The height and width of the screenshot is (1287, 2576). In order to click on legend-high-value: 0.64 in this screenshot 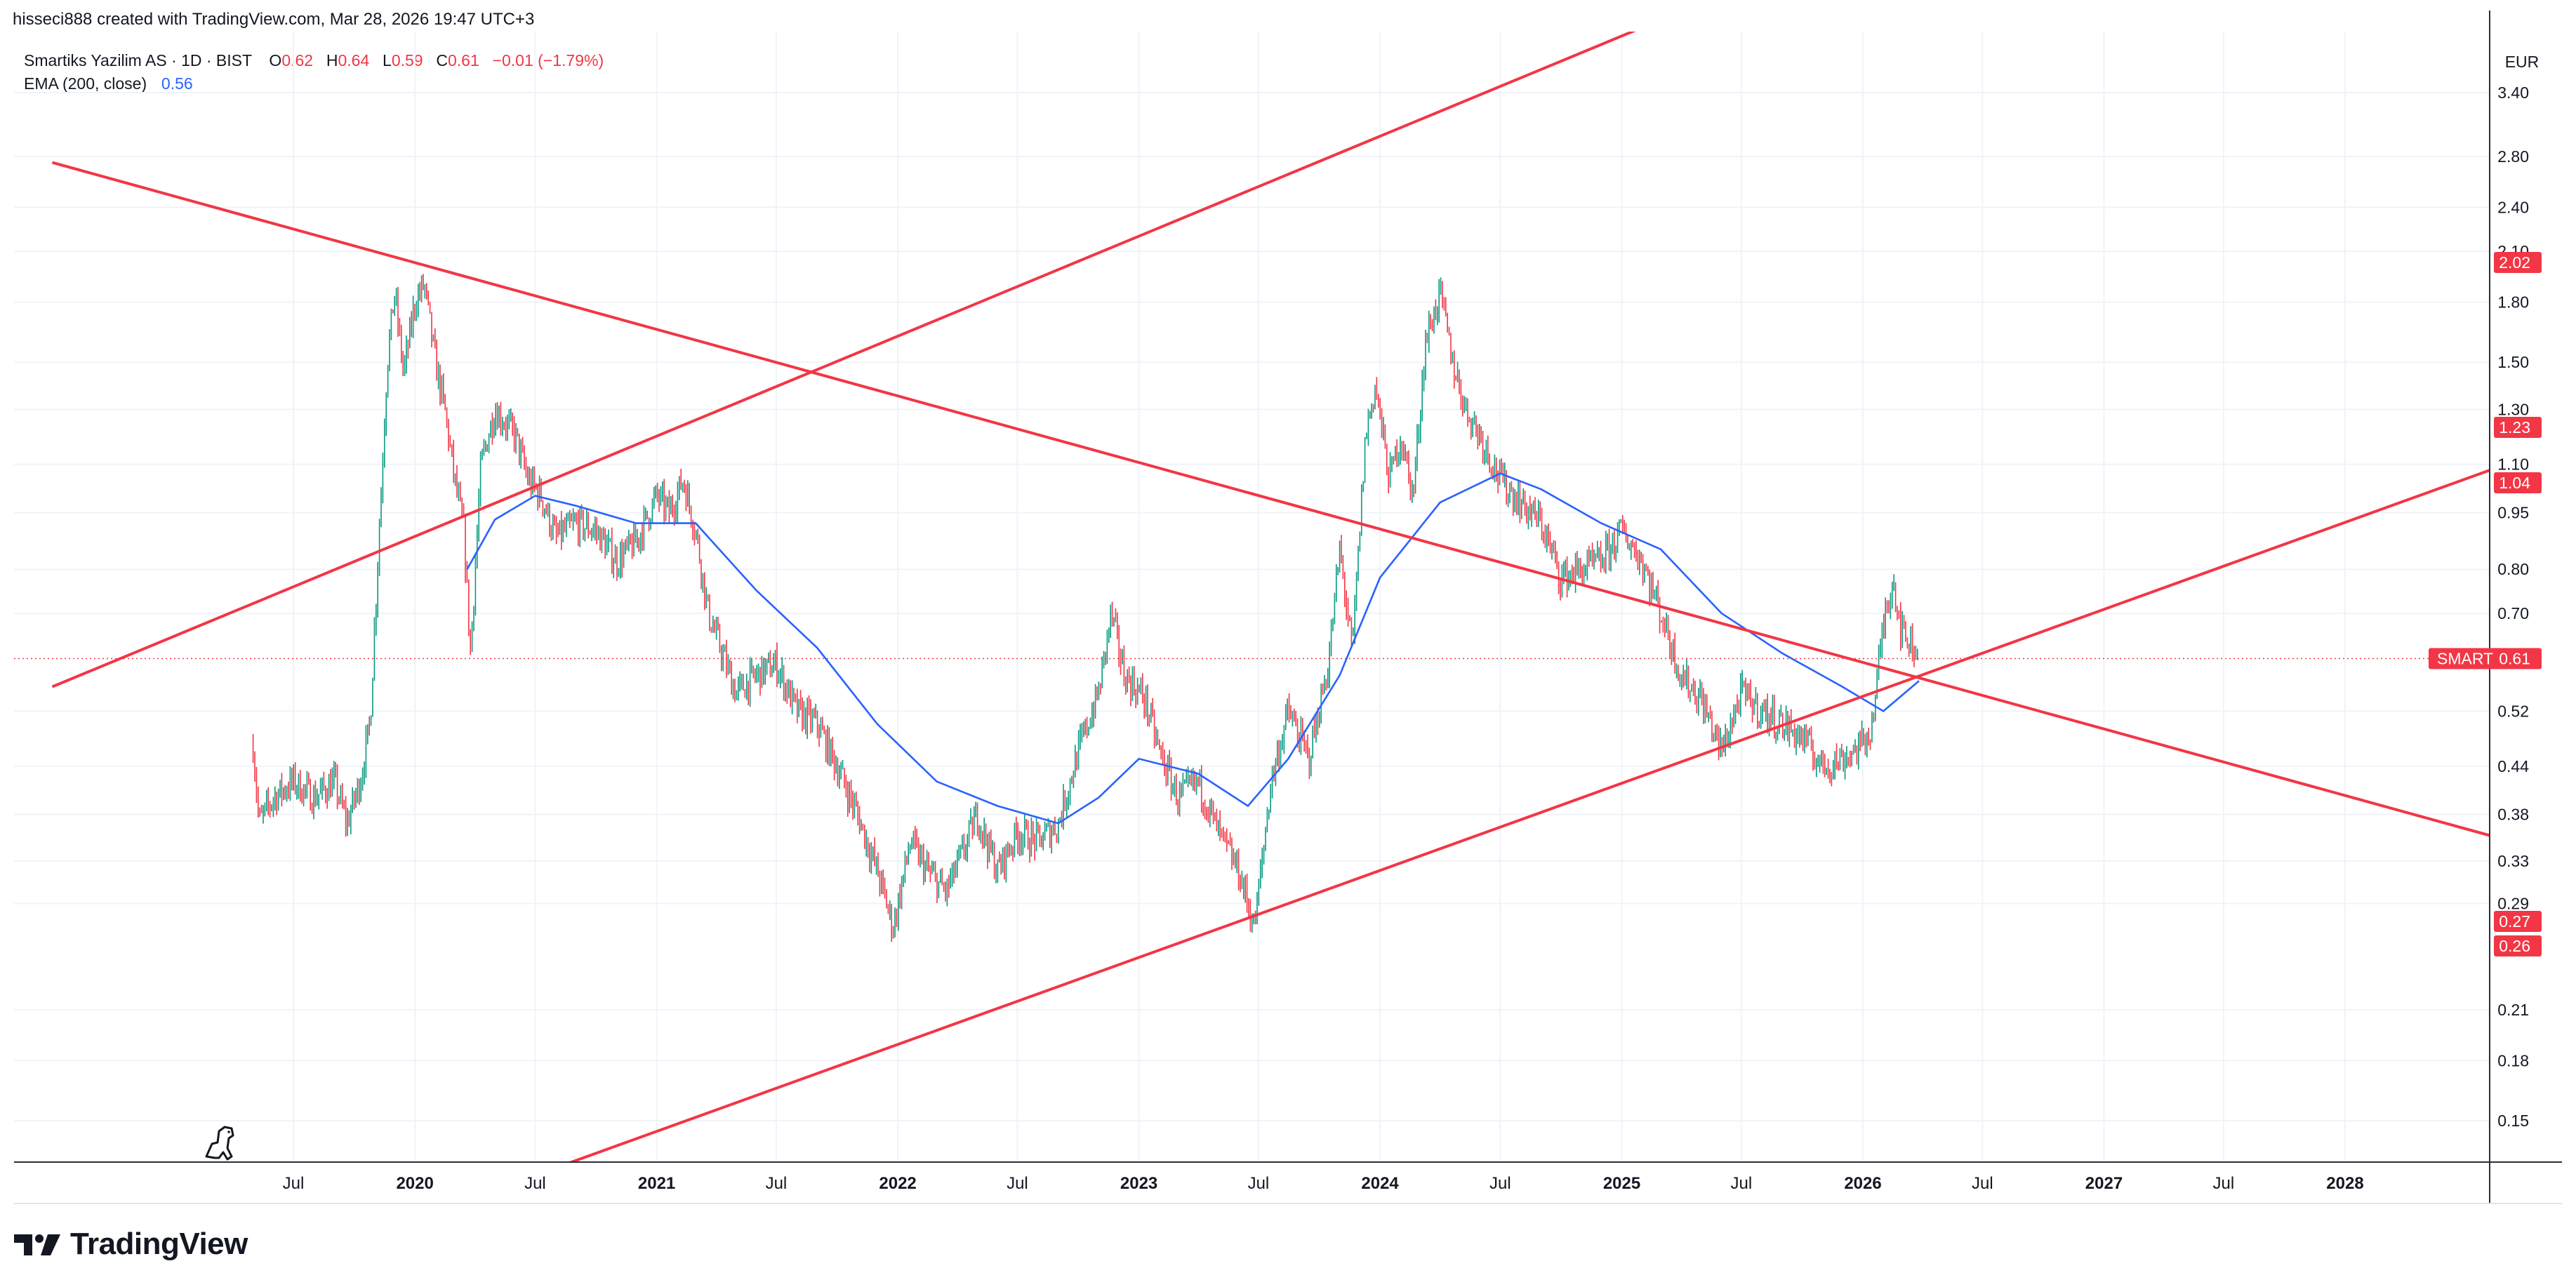, I will do `click(354, 60)`.